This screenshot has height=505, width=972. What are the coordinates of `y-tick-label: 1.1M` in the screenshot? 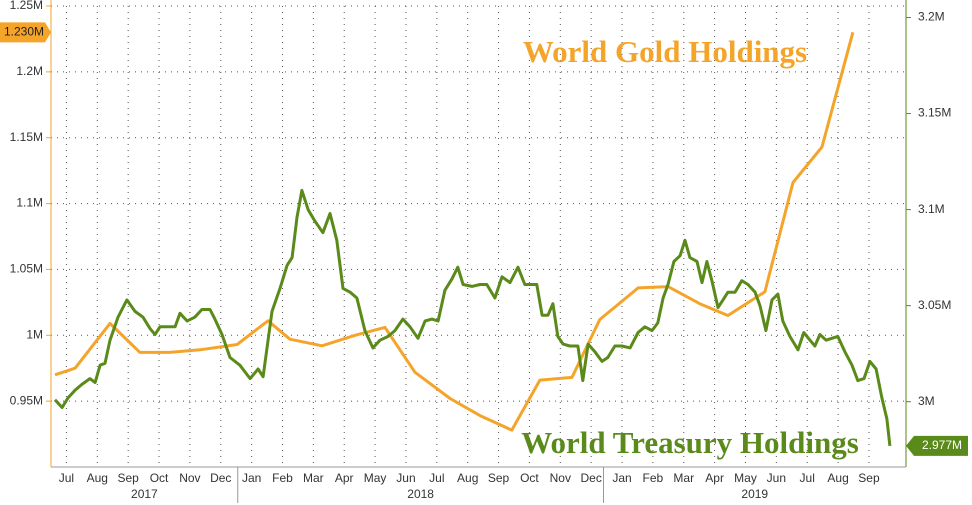 It's located at (29, 203).